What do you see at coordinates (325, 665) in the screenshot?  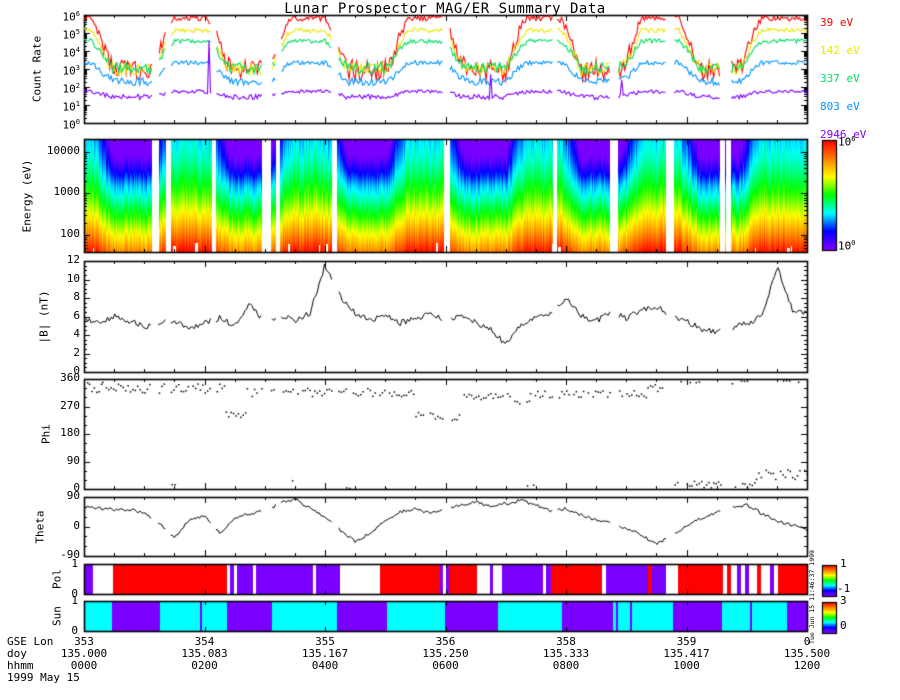 I see `axis-value-hhmm: 0400` at bounding box center [325, 665].